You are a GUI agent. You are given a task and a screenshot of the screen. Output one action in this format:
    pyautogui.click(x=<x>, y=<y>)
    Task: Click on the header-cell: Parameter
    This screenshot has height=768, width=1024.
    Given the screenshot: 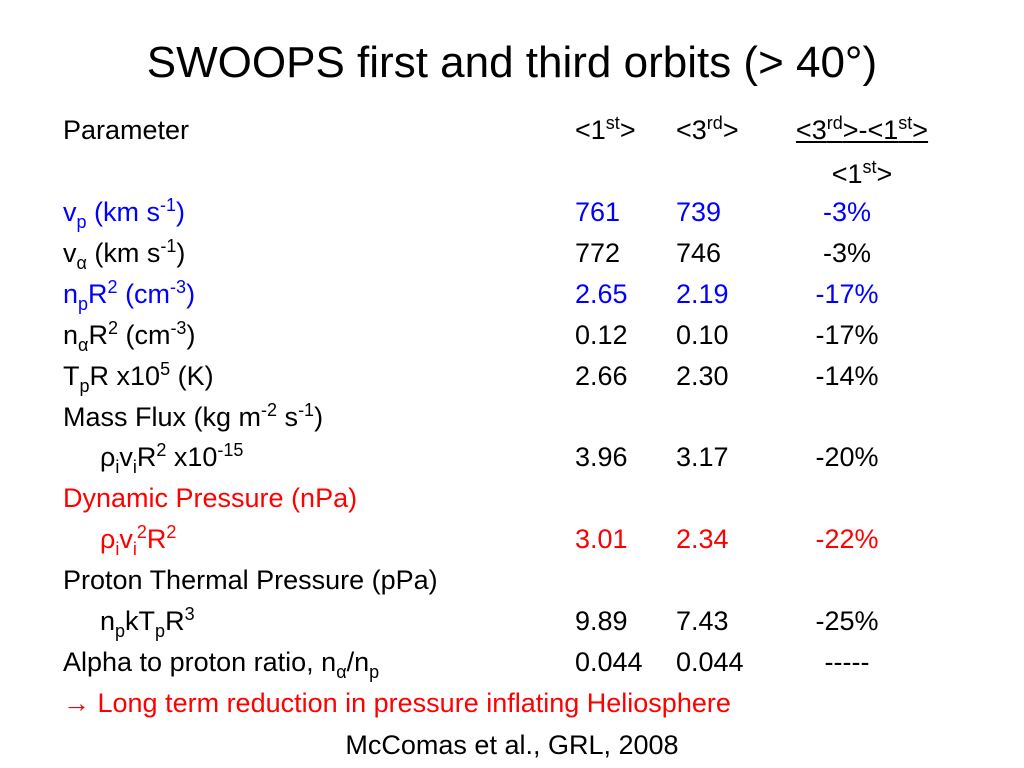 What is the action you would take?
    pyautogui.click(x=126, y=130)
    